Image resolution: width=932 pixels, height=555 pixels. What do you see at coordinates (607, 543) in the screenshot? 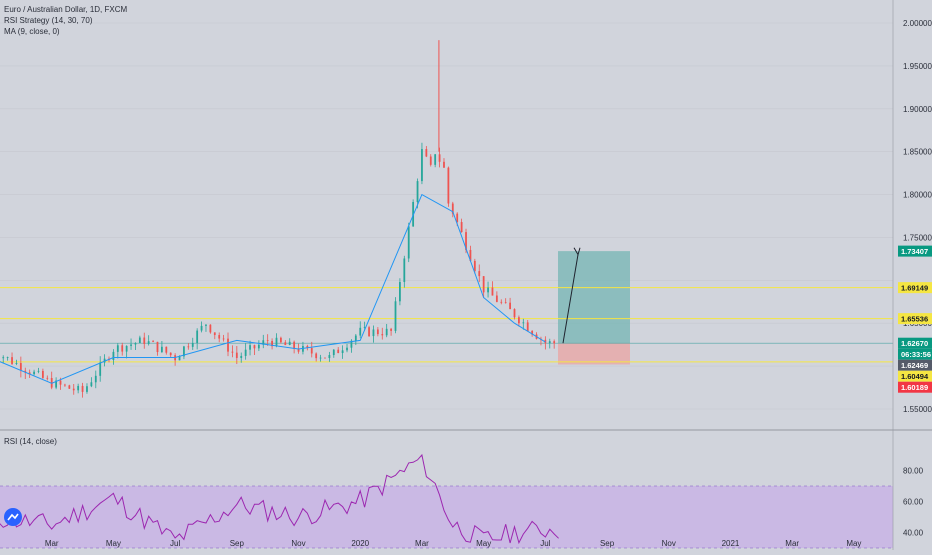
I see `time-tick-label: Sep` at bounding box center [607, 543].